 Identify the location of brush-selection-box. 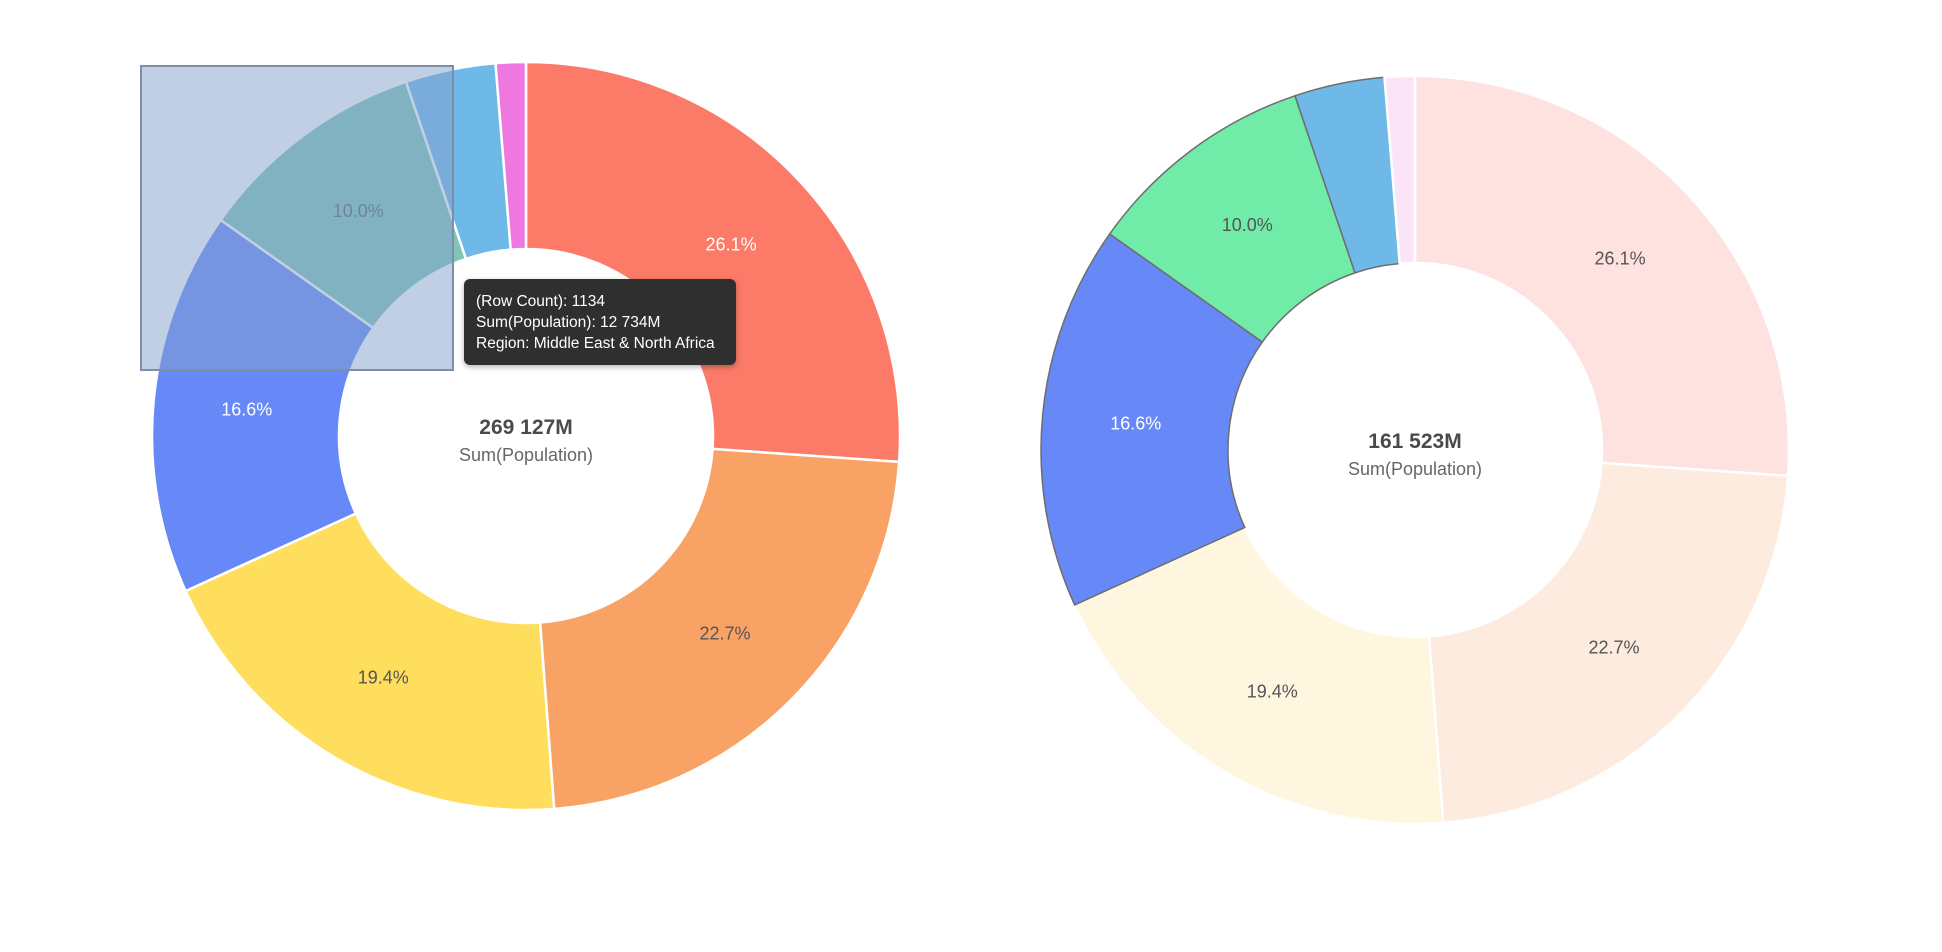
(297, 218).